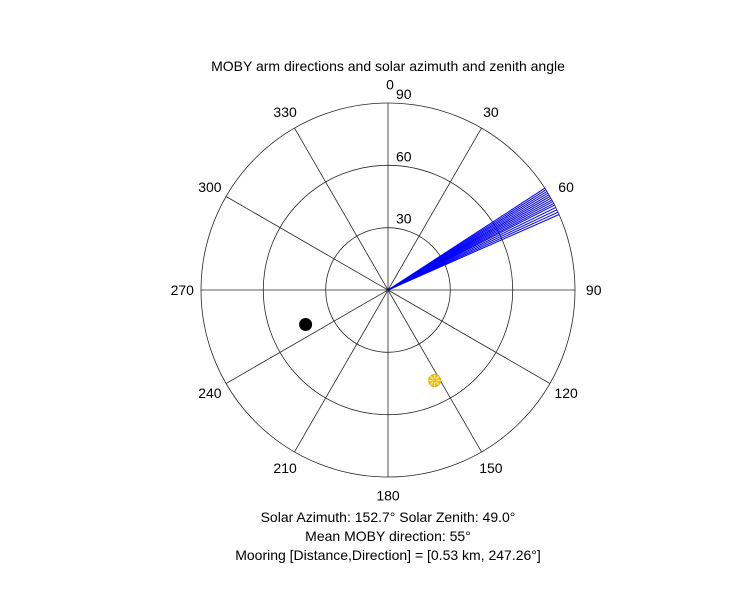  Describe the element at coordinates (404, 156) in the screenshot. I see `radius-tick-label: 60` at that location.